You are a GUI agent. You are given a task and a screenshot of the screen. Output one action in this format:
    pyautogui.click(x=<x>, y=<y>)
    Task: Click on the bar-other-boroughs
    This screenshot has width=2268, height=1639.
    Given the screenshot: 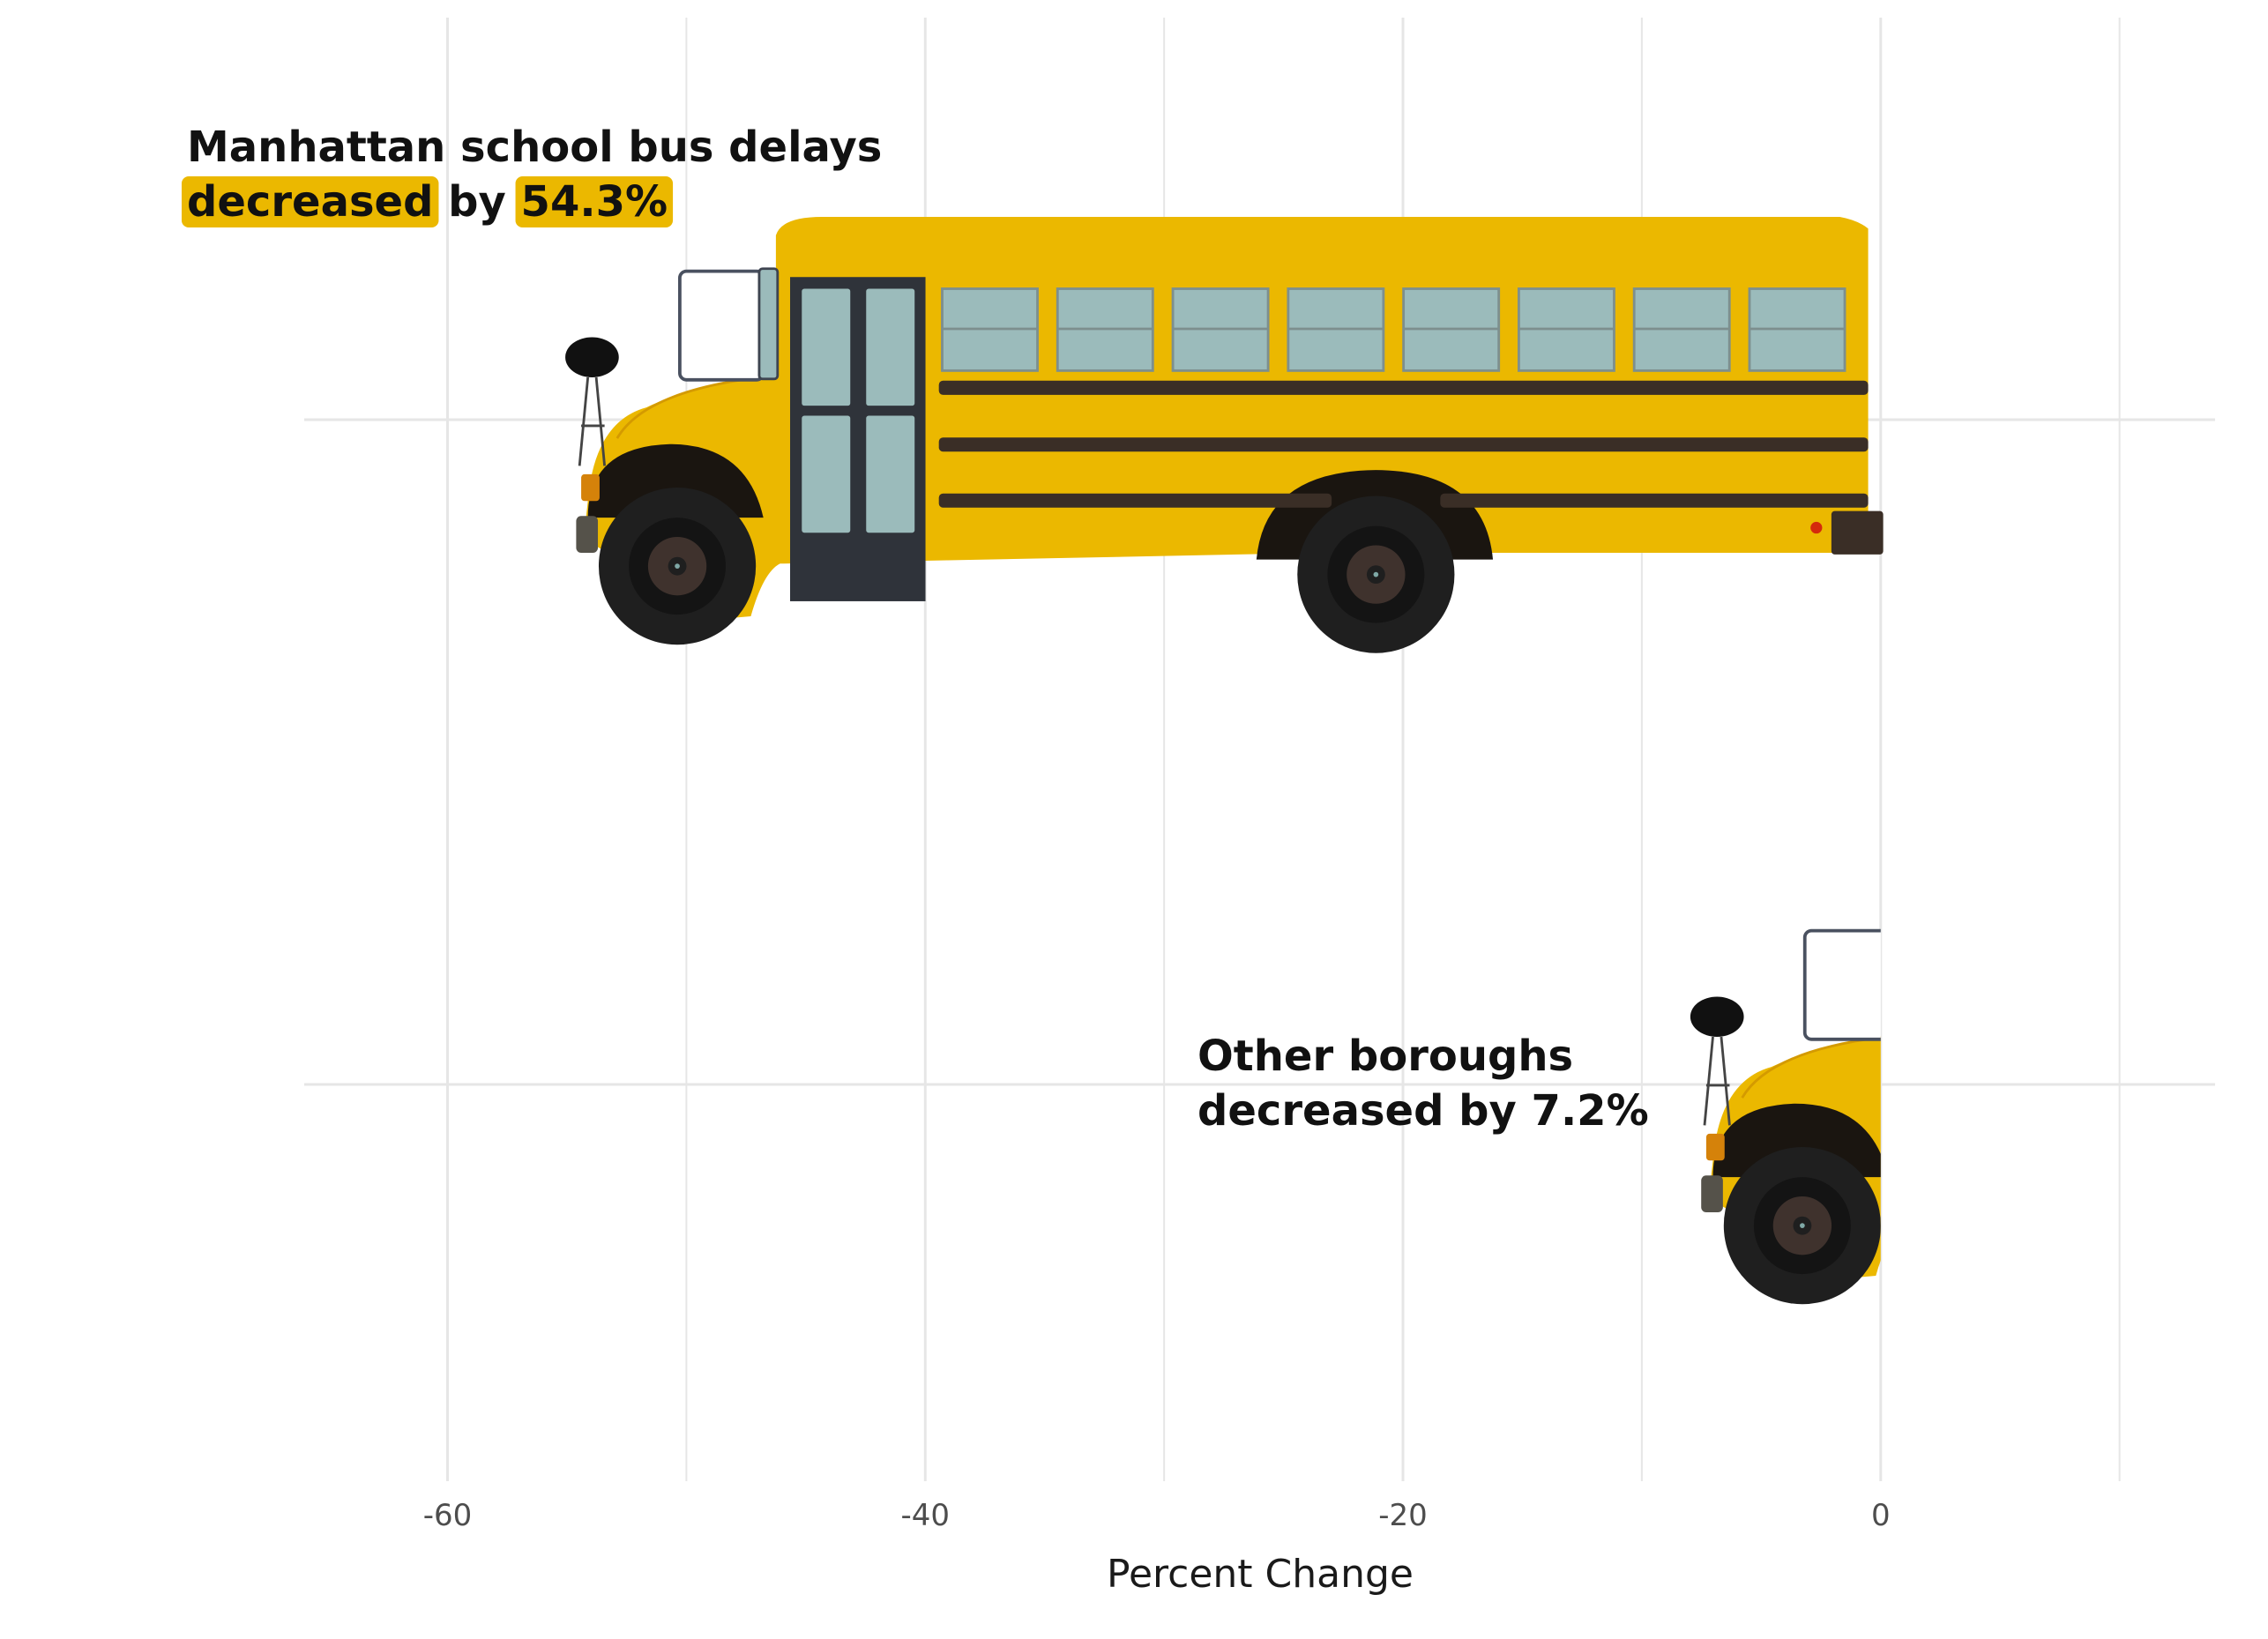 What is the action you would take?
    pyautogui.click(x=1796, y=1116)
    